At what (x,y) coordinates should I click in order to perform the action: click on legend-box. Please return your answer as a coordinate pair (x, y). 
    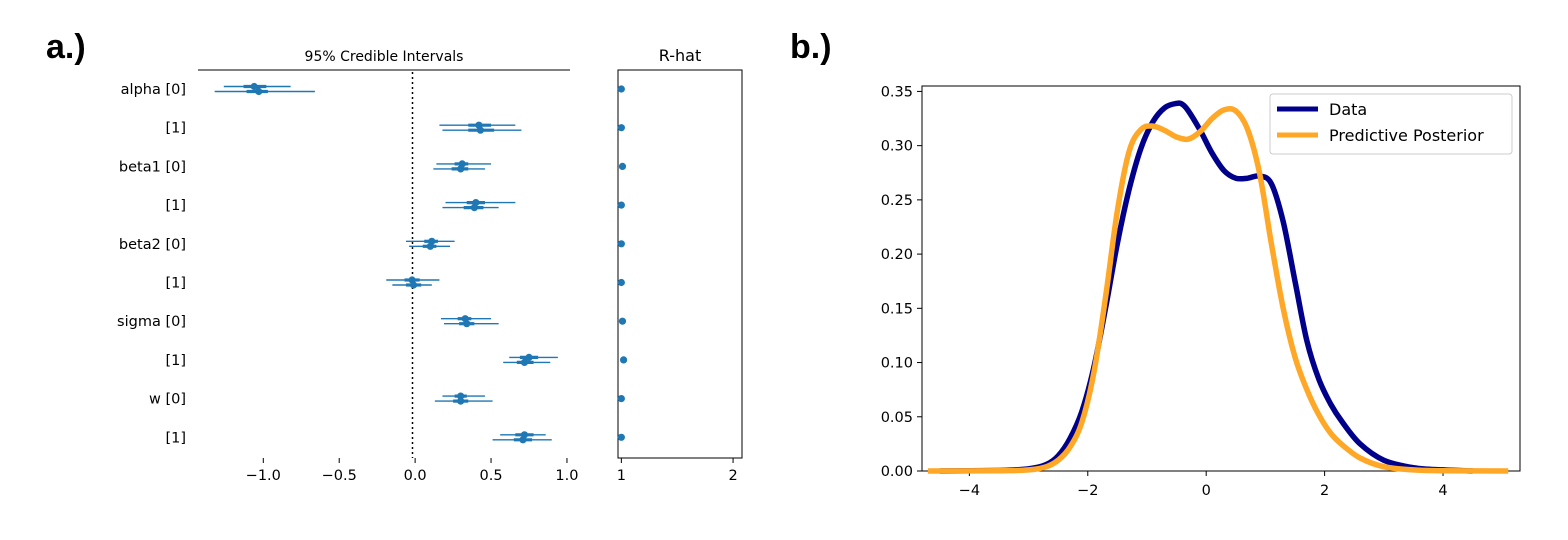
    Looking at the image, I should click on (1391, 124).